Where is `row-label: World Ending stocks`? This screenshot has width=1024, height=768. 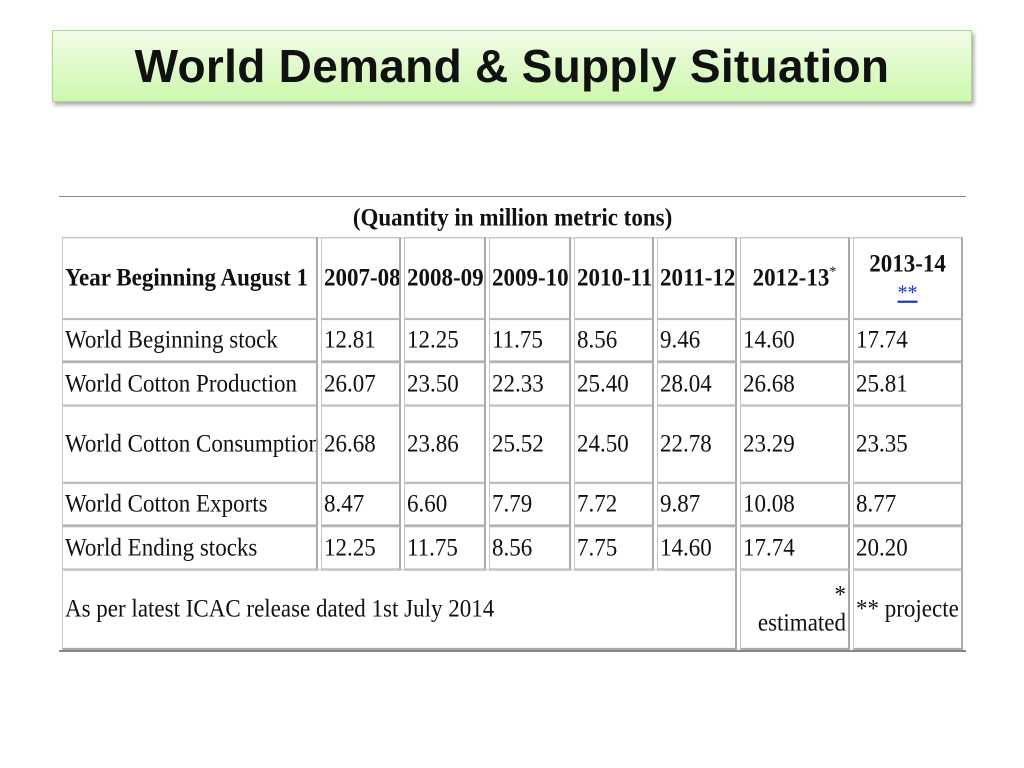 row-label: World Ending stocks is located at coordinates (190, 548).